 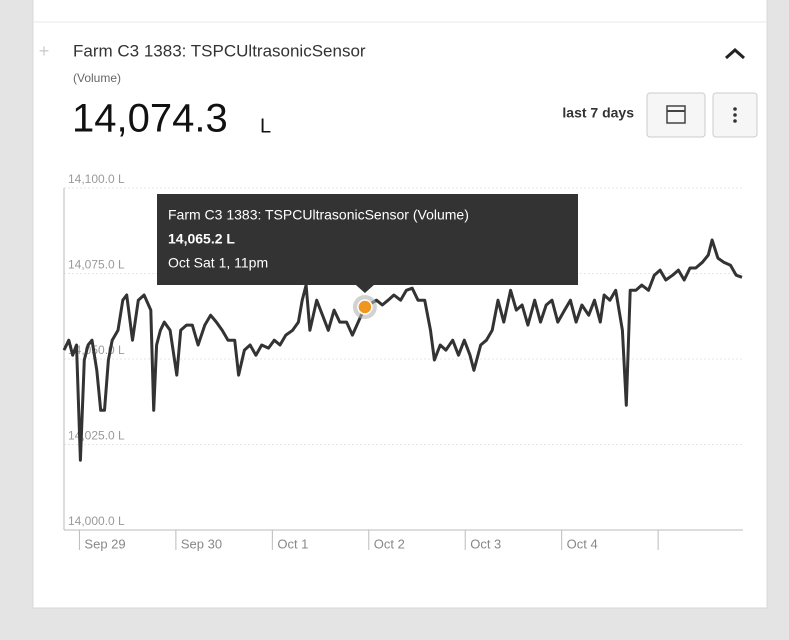 I want to click on y-tick-label: 14,075.0 L, so click(x=96, y=265).